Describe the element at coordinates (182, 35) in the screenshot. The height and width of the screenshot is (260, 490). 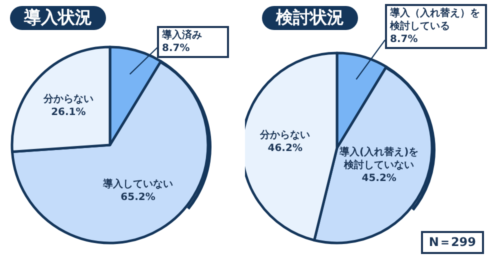
I see `slice-label: 導入済み` at that location.